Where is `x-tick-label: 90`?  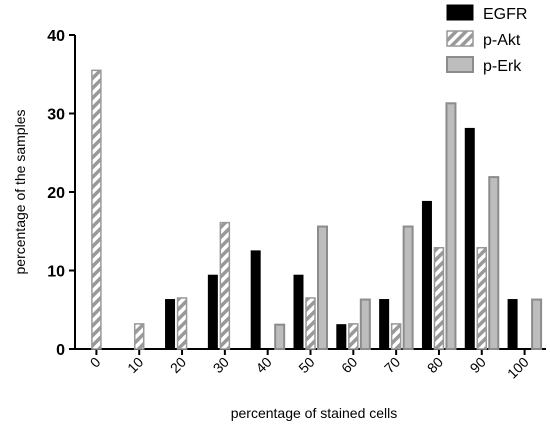
x-tick-label: 90 is located at coordinates (478, 365).